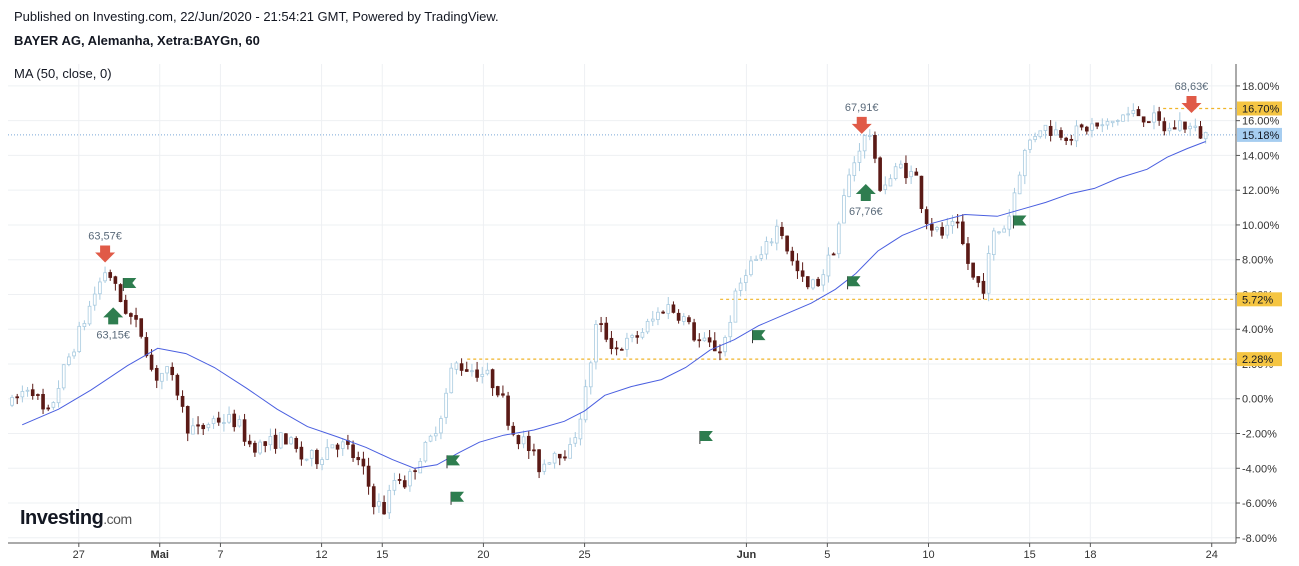 Image resolution: width=1299 pixels, height=566 pixels. I want to click on y-tick-label: 8.00%, so click(1257, 261).